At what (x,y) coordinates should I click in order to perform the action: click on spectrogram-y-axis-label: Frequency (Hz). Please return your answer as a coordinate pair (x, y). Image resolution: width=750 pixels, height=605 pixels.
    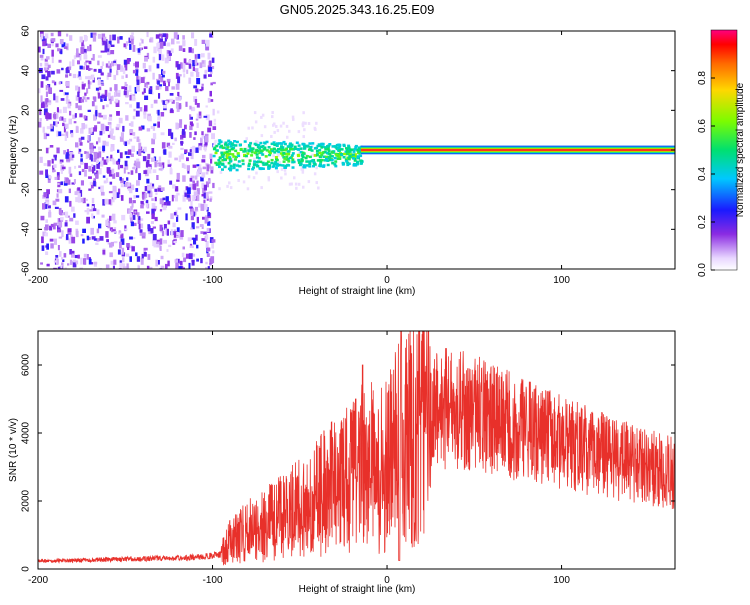
    Looking at the image, I should click on (13, 150).